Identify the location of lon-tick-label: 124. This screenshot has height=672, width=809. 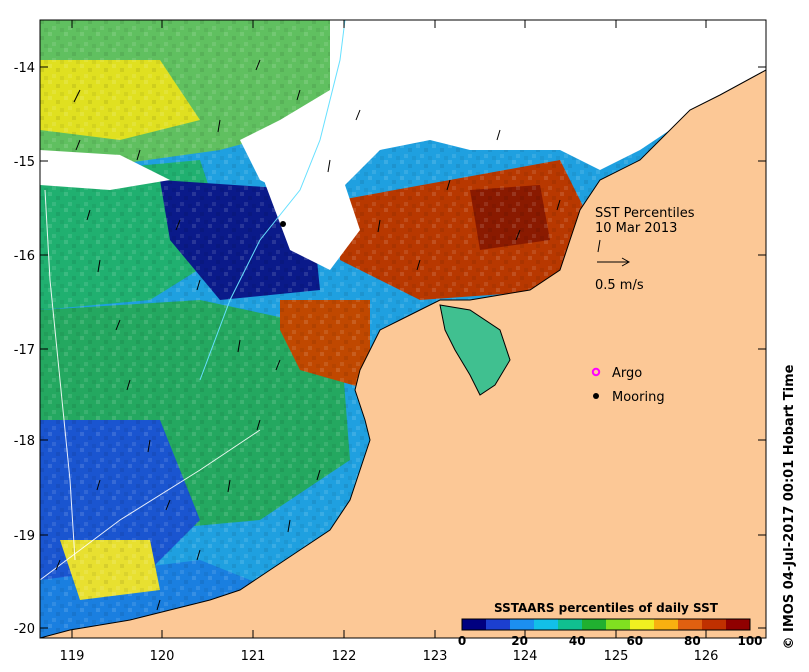
(525, 656).